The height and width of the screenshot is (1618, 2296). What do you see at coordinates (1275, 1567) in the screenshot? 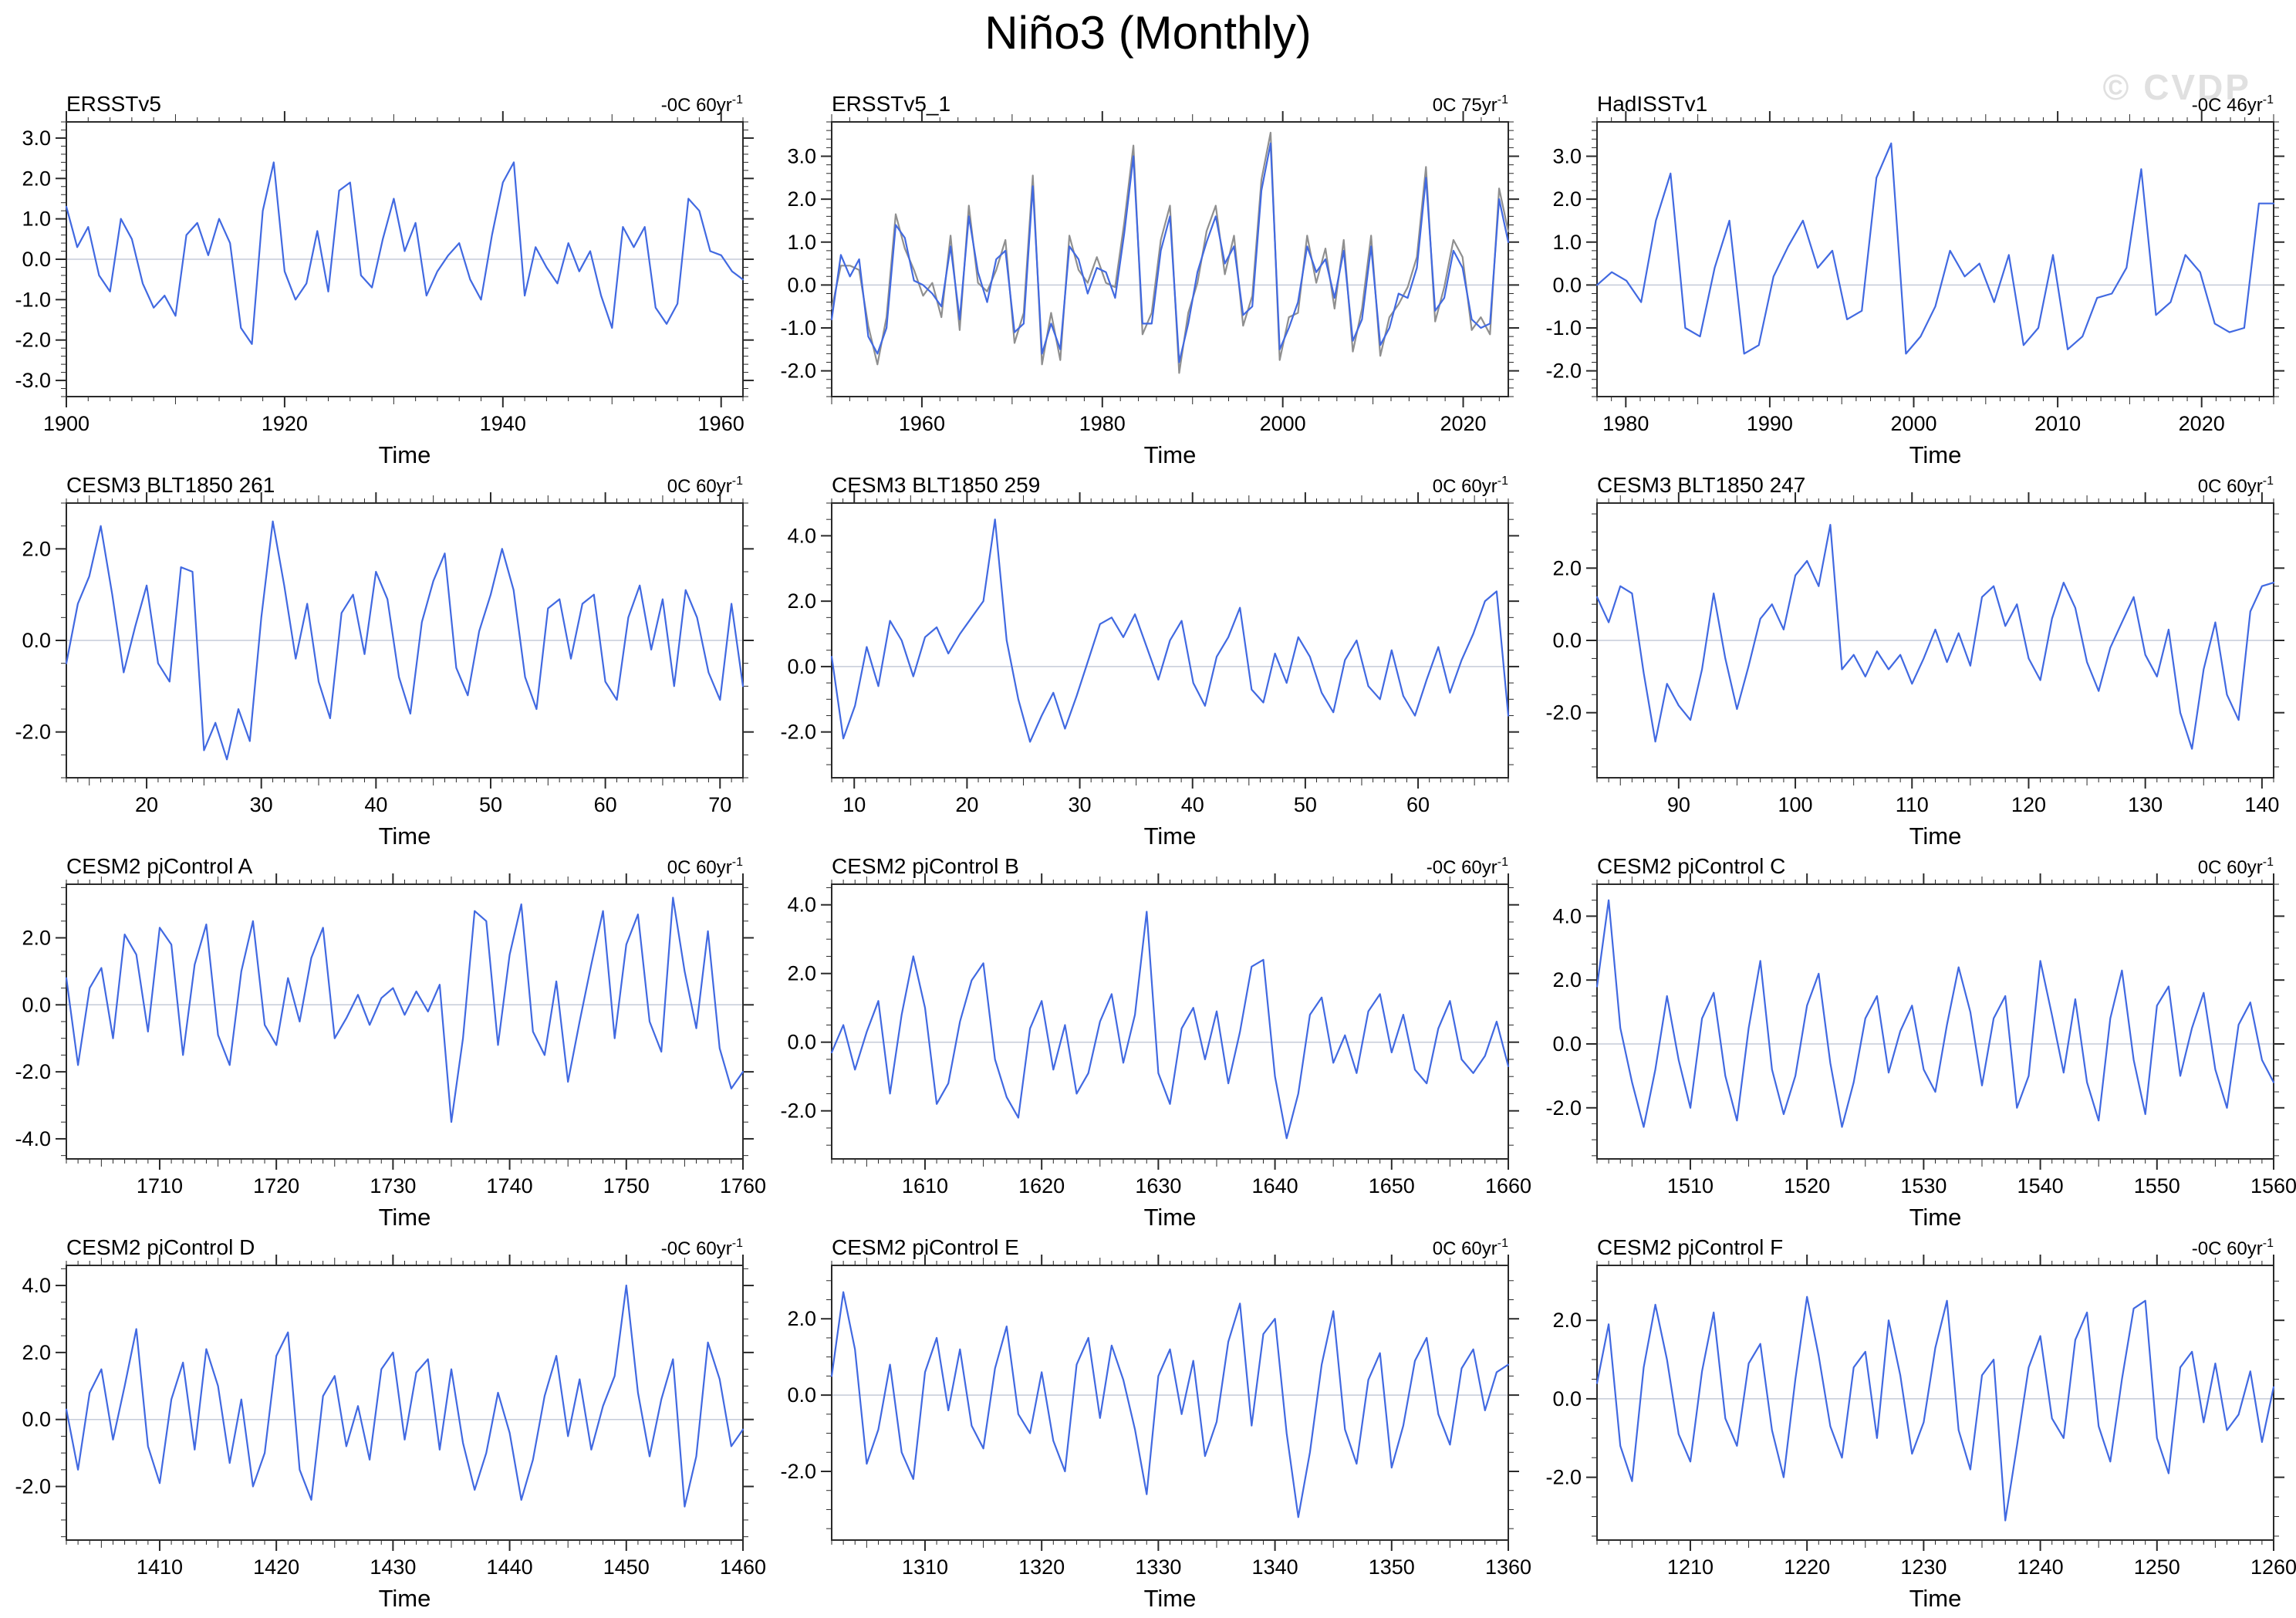
I see `axis-or-label-text: 1340` at bounding box center [1275, 1567].